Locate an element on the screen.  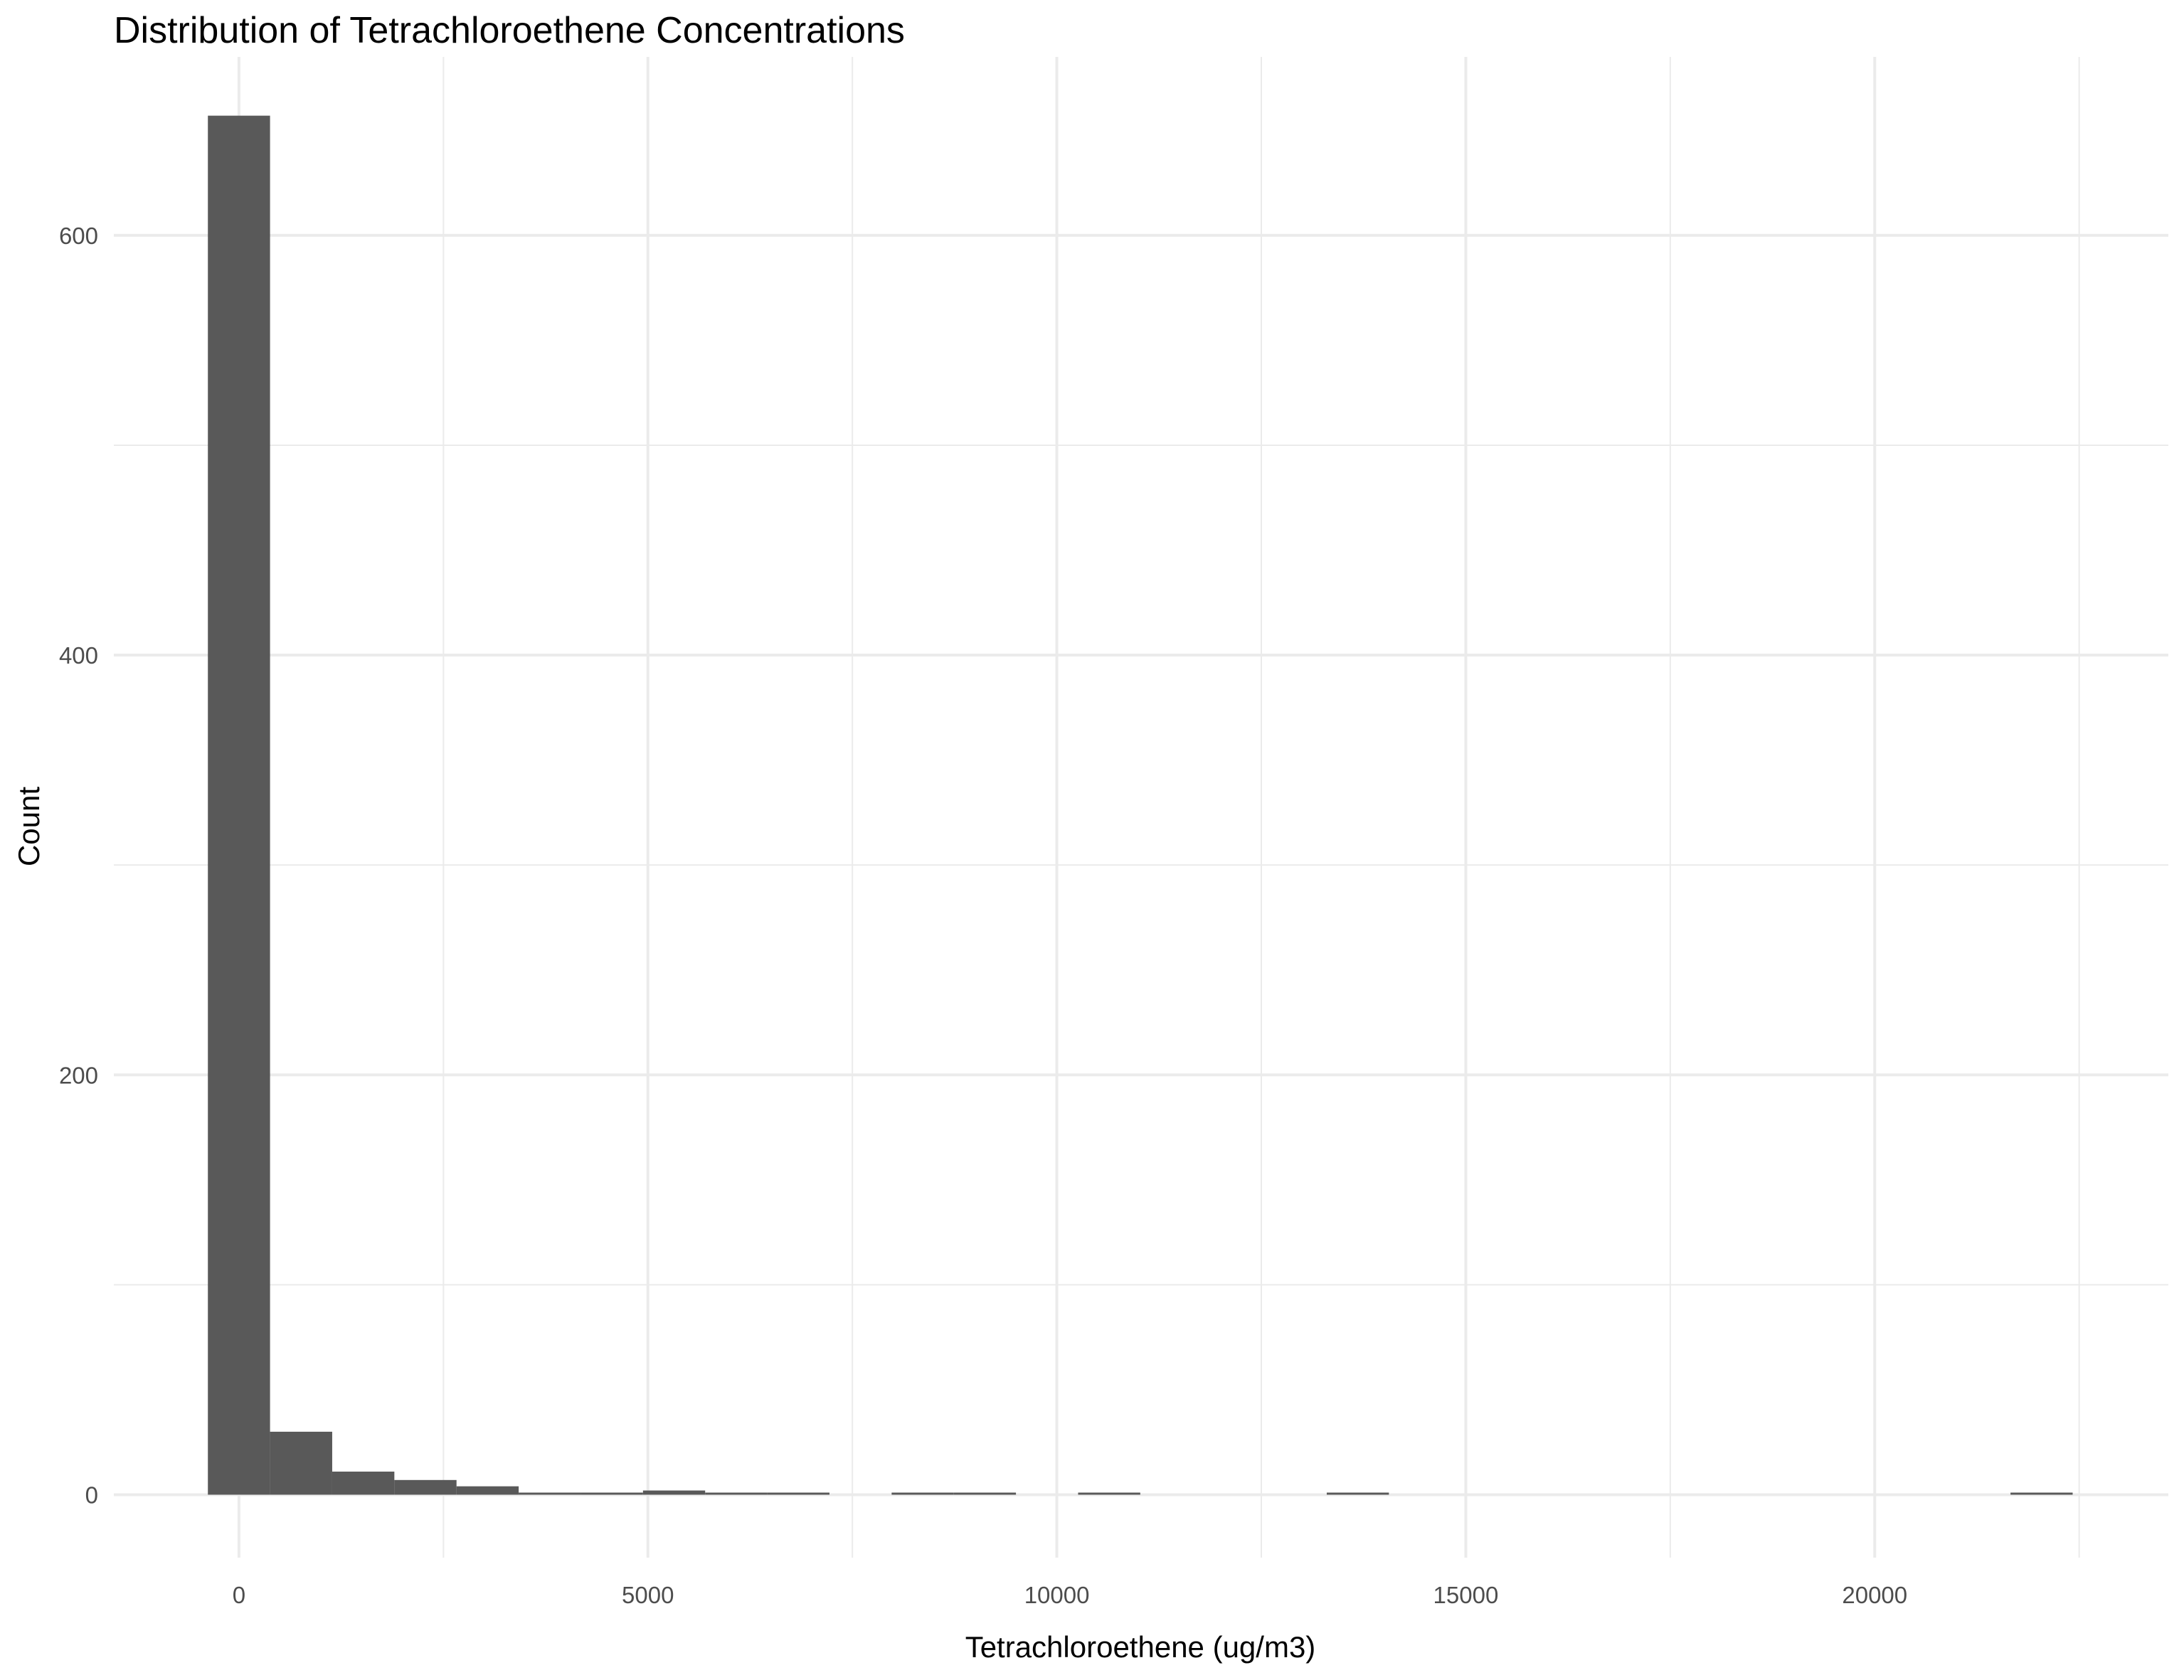
x-axis-title: Tetrachloroethene (ug/m3) is located at coordinates (1140, 1647).